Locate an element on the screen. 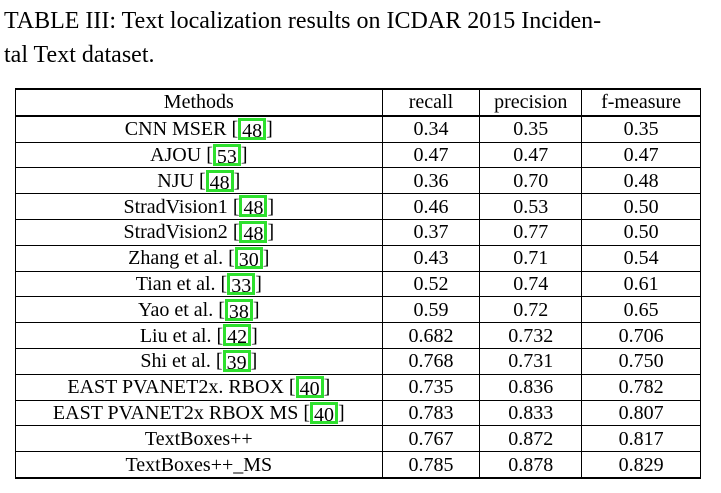 This screenshot has height=493, width=721. method-cell: Liu et al. [42] is located at coordinates (199, 335).